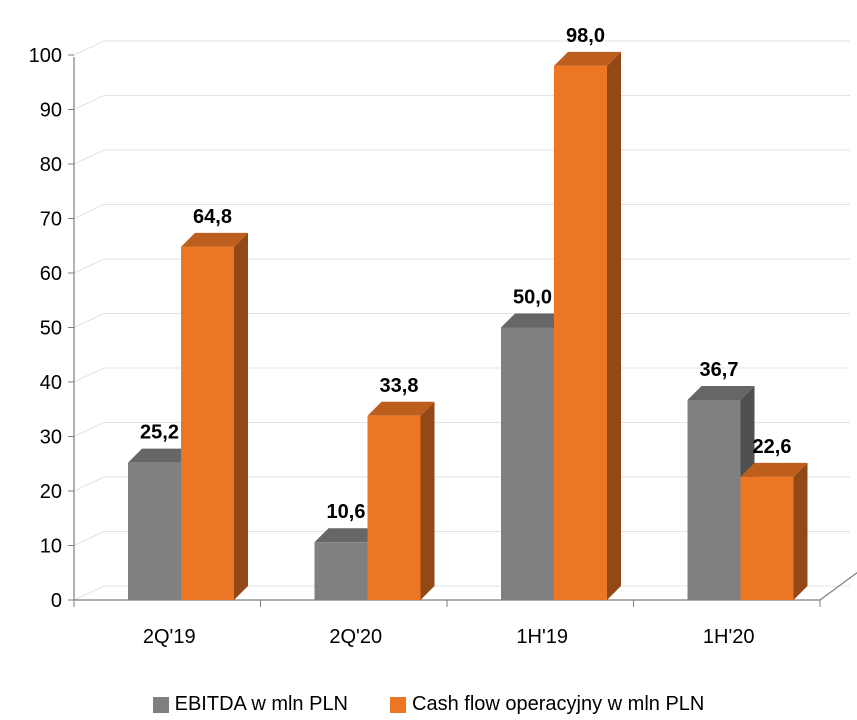 The image size is (857, 720). I want to click on y-tick-label: 30, so click(51, 438).